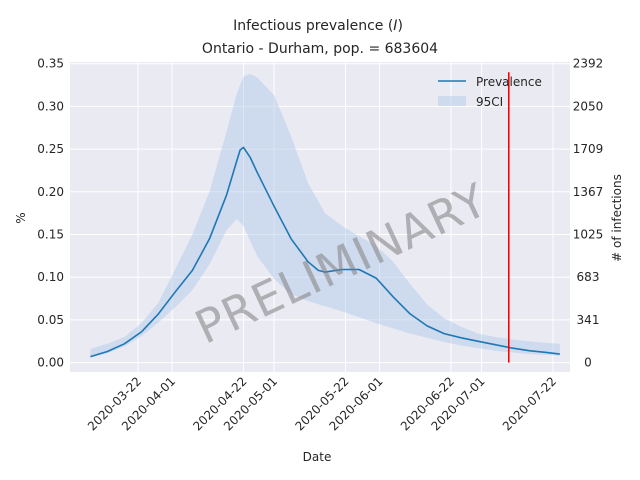  I want to click on legend-95ci-swatch, so click(452, 101).